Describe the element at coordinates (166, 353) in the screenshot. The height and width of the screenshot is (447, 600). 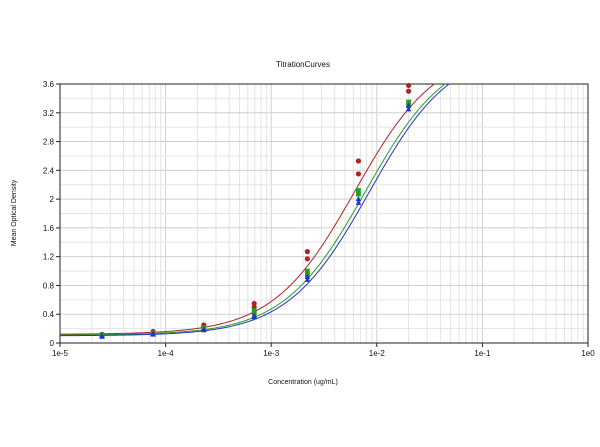
I see `x-tick-label: 1e-4` at that location.